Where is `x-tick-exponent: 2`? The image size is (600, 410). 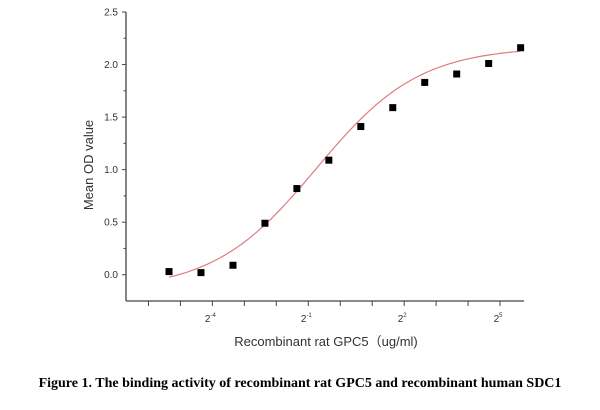 x-tick-exponent: 2 is located at coordinates (405, 316).